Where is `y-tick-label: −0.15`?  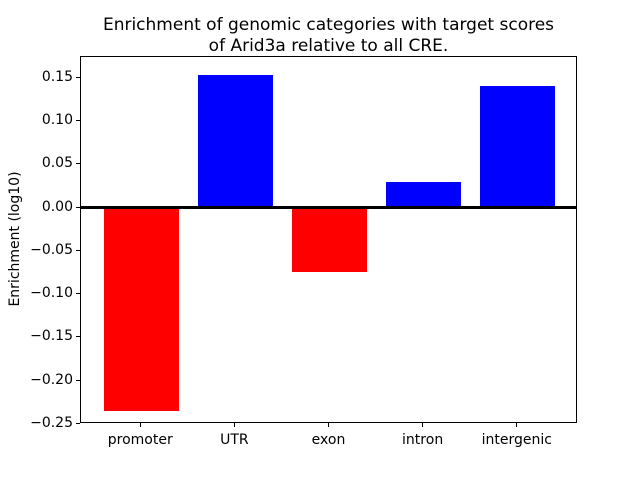
y-tick-label: −0.15 is located at coordinates (51, 336).